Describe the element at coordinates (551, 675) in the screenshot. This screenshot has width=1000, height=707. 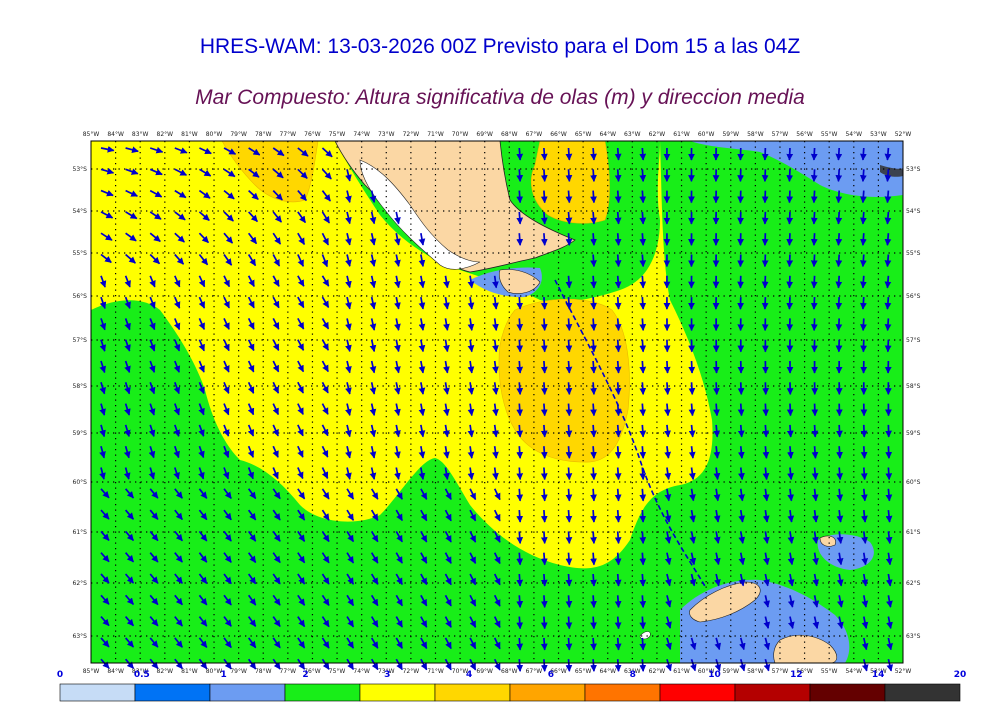
I see `colorbar-tick-label: 6` at that location.